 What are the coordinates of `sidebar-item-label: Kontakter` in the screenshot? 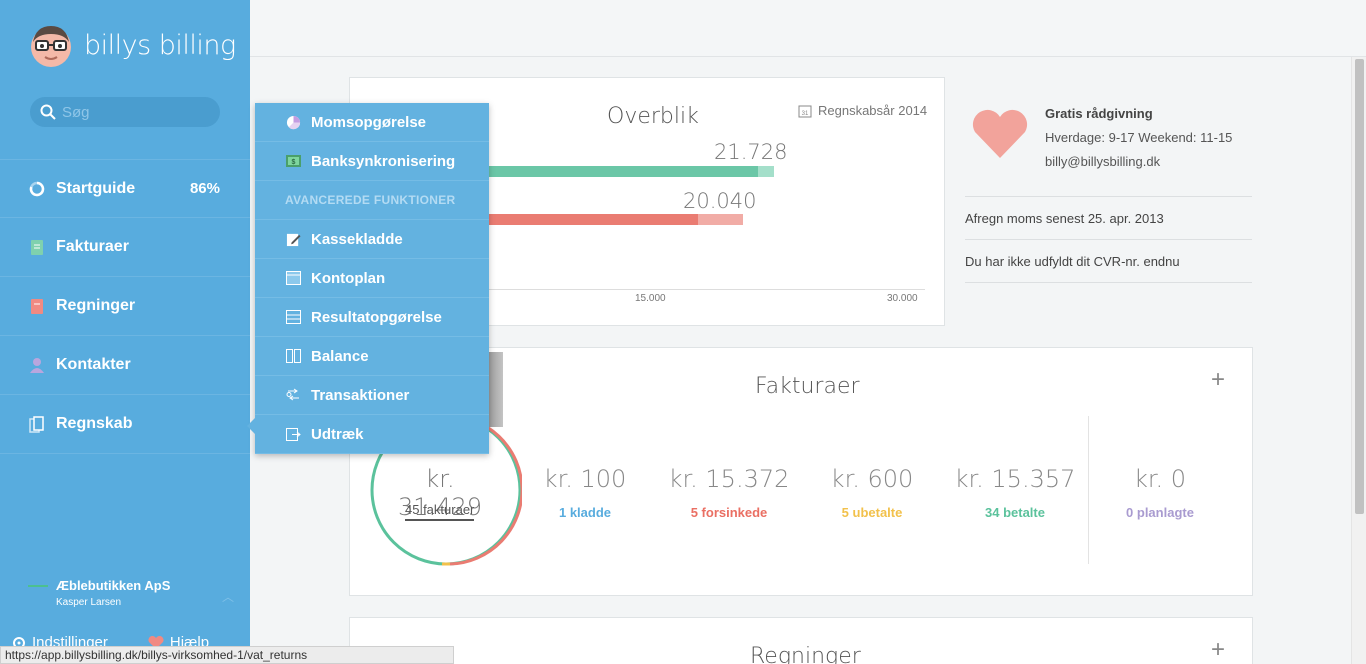 It's located at (93, 364).